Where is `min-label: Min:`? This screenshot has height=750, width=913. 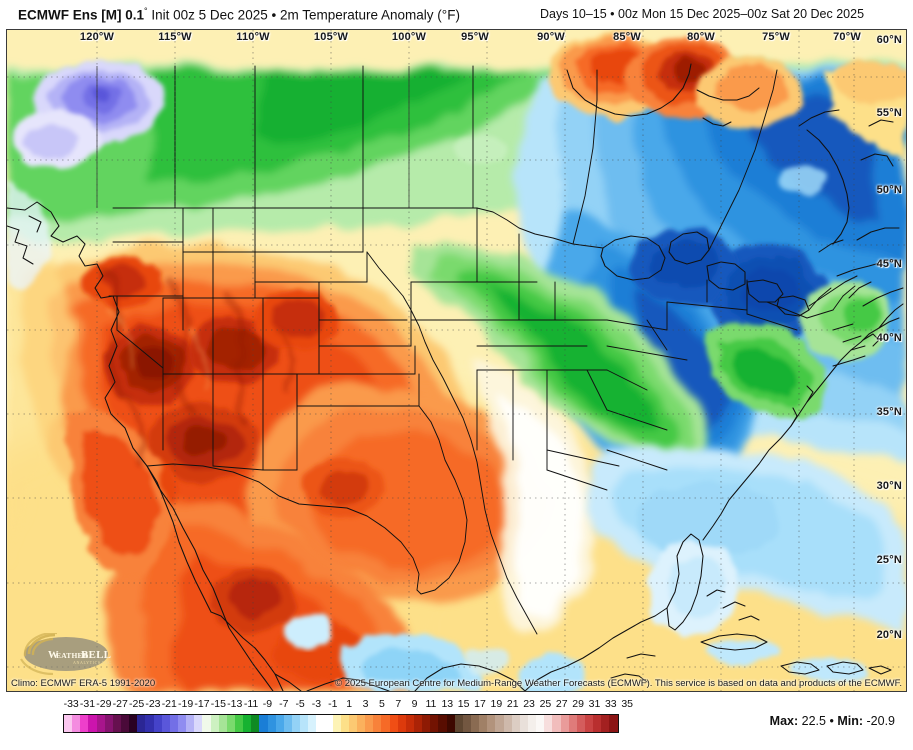
min-label: Min: is located at coordinates (850, 721).